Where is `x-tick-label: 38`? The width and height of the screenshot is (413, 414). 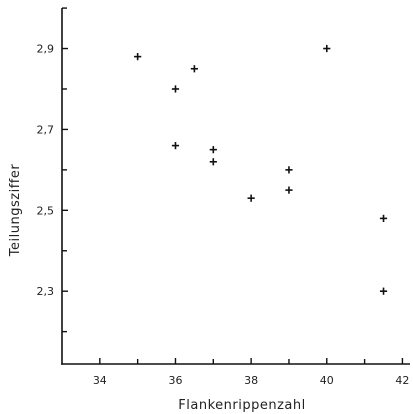 x-tick-label: 38 is located at coordinates (251, 380).